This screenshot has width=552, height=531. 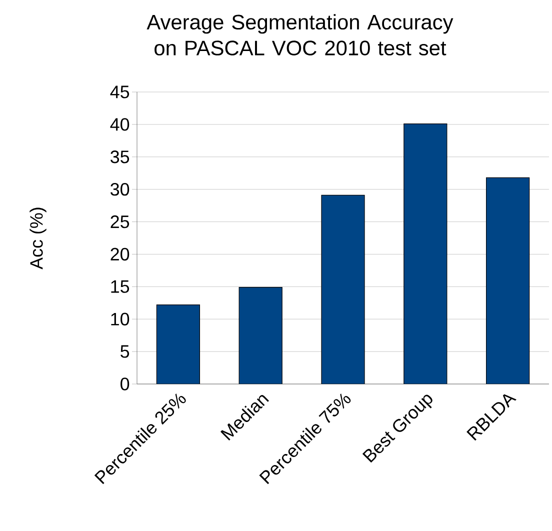 I want to click on y-tick-label: 40, so click(x=120, y=124).